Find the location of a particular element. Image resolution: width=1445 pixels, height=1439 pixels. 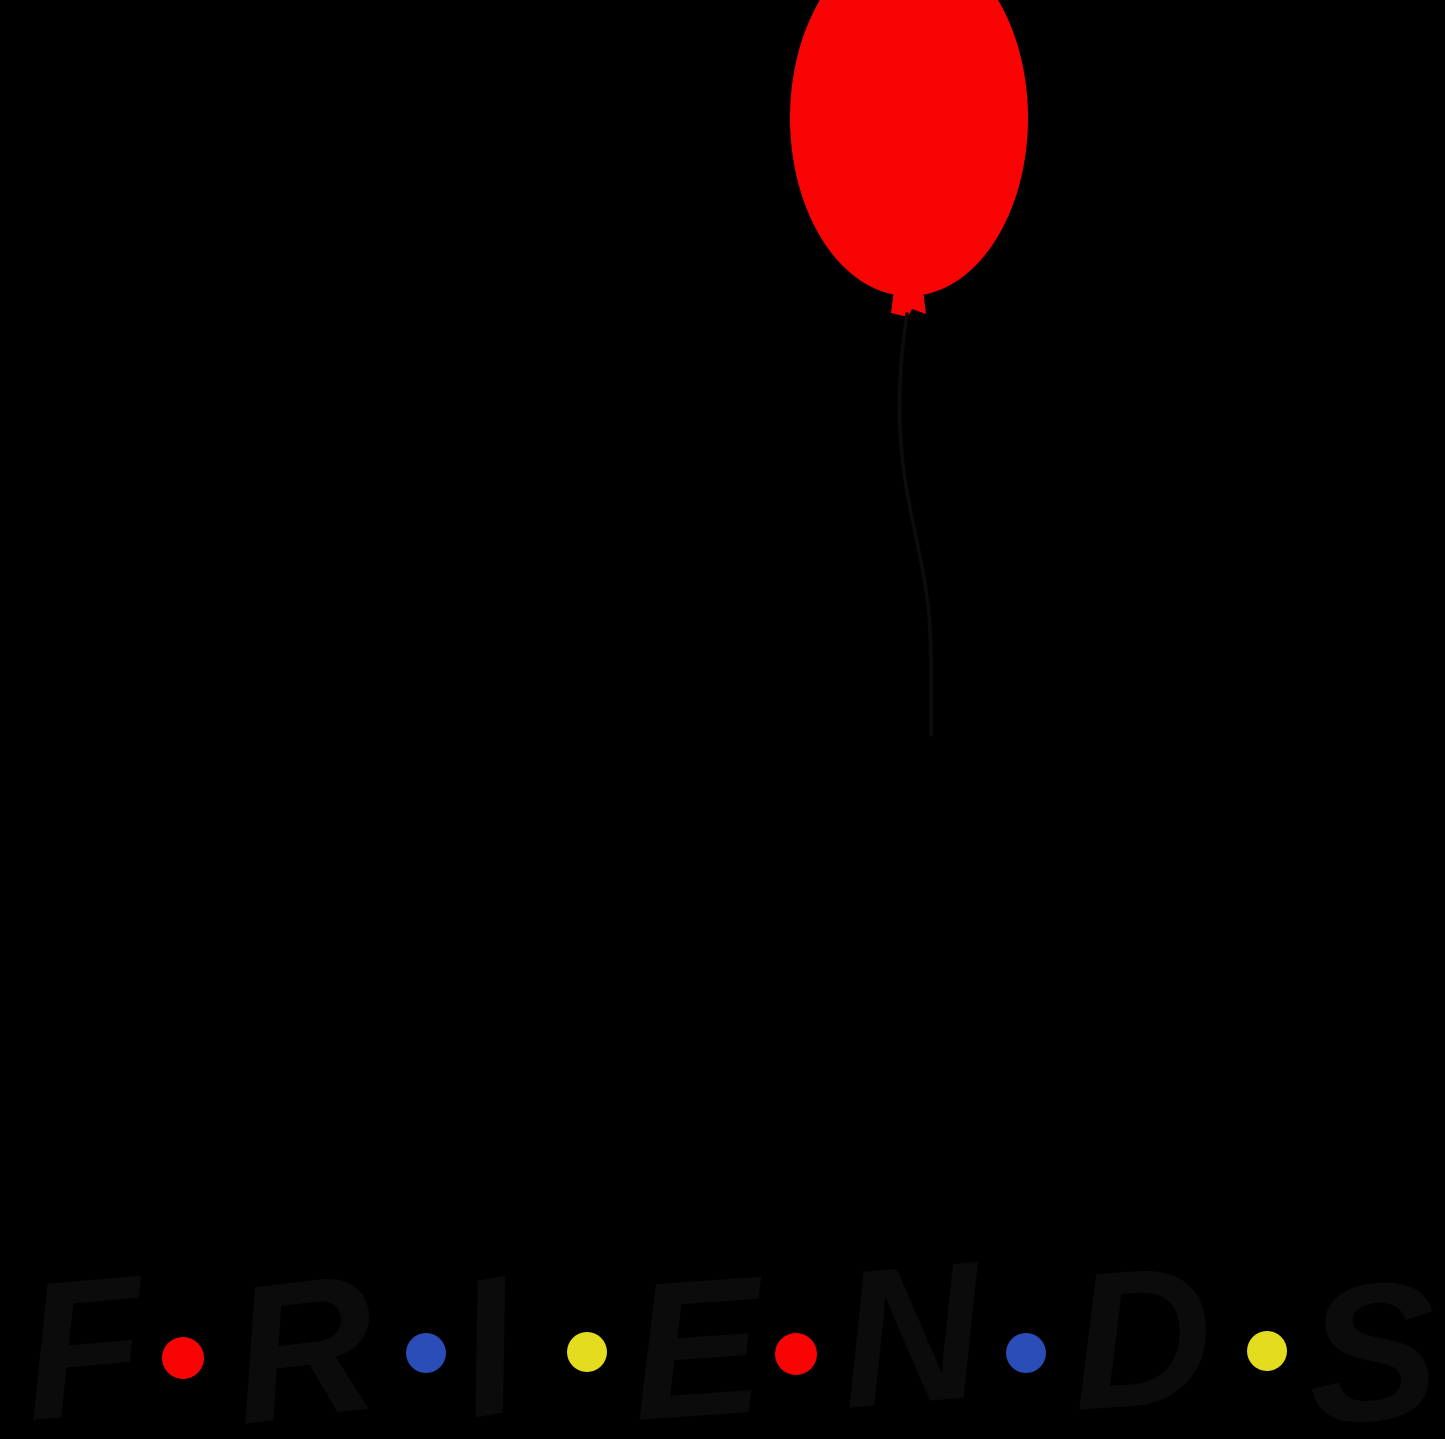

logo-letter-n: N is located at coordinates (912, 1329).